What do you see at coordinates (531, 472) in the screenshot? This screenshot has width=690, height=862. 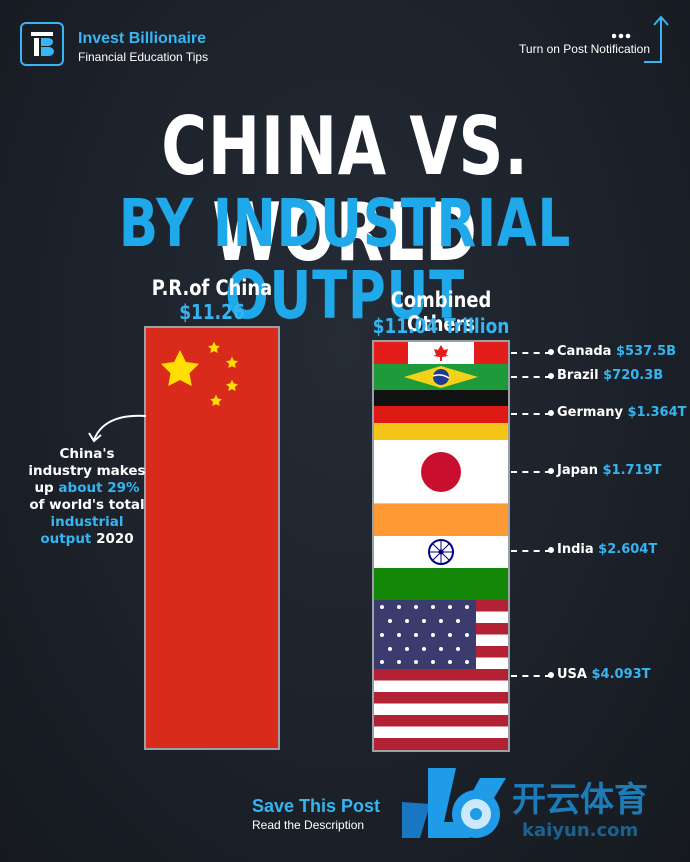 I see `japan-leader-line` at bounding box center [531, 472].